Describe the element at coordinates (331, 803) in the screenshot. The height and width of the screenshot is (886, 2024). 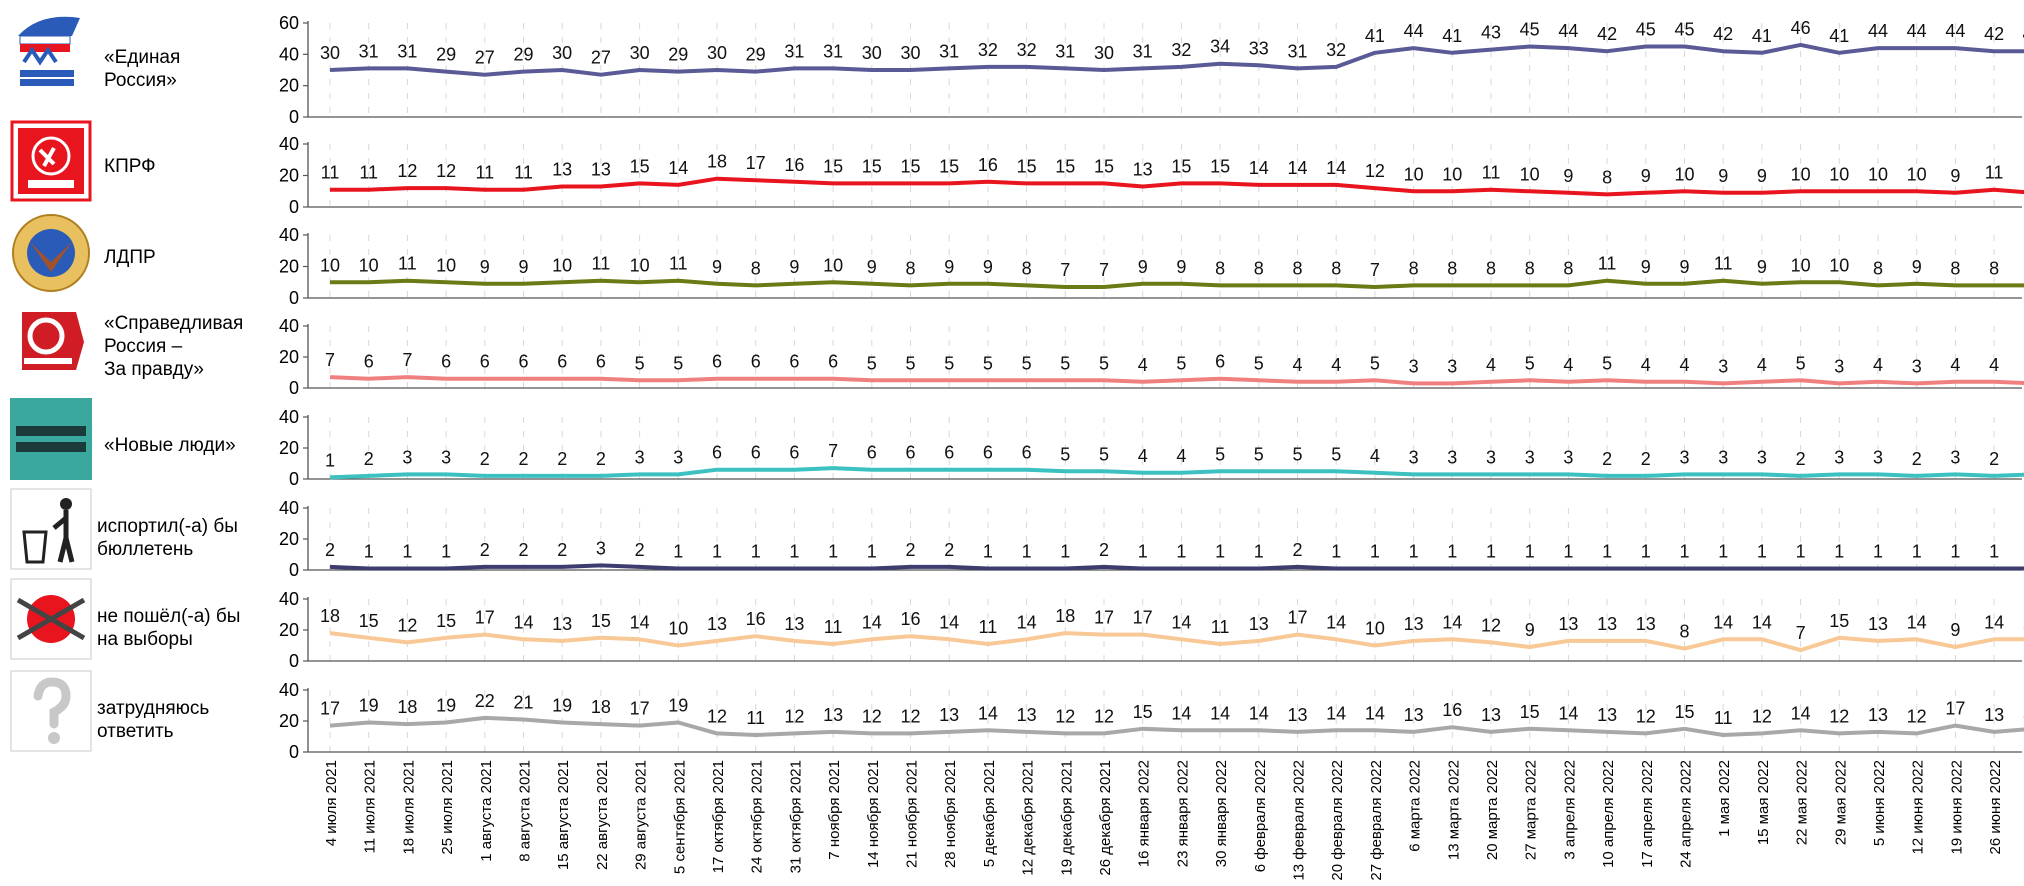
I see `x-tick-label: 4 июля 2021` at that location.